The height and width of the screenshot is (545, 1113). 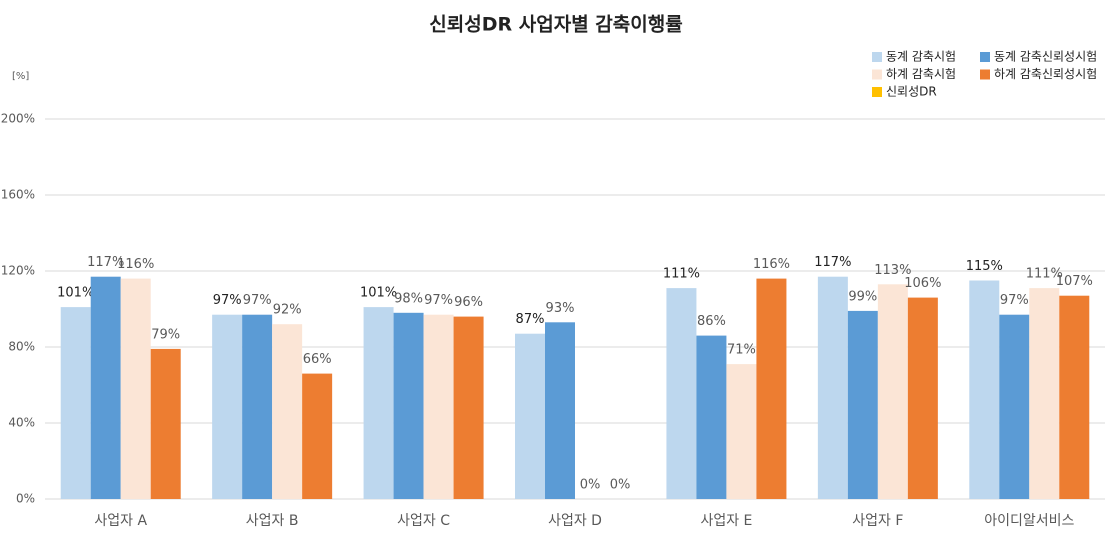 What do you see at coordinates (530, 319) in the screenshot?
I see `data-label: 87%` at bounding box center [530, 319].